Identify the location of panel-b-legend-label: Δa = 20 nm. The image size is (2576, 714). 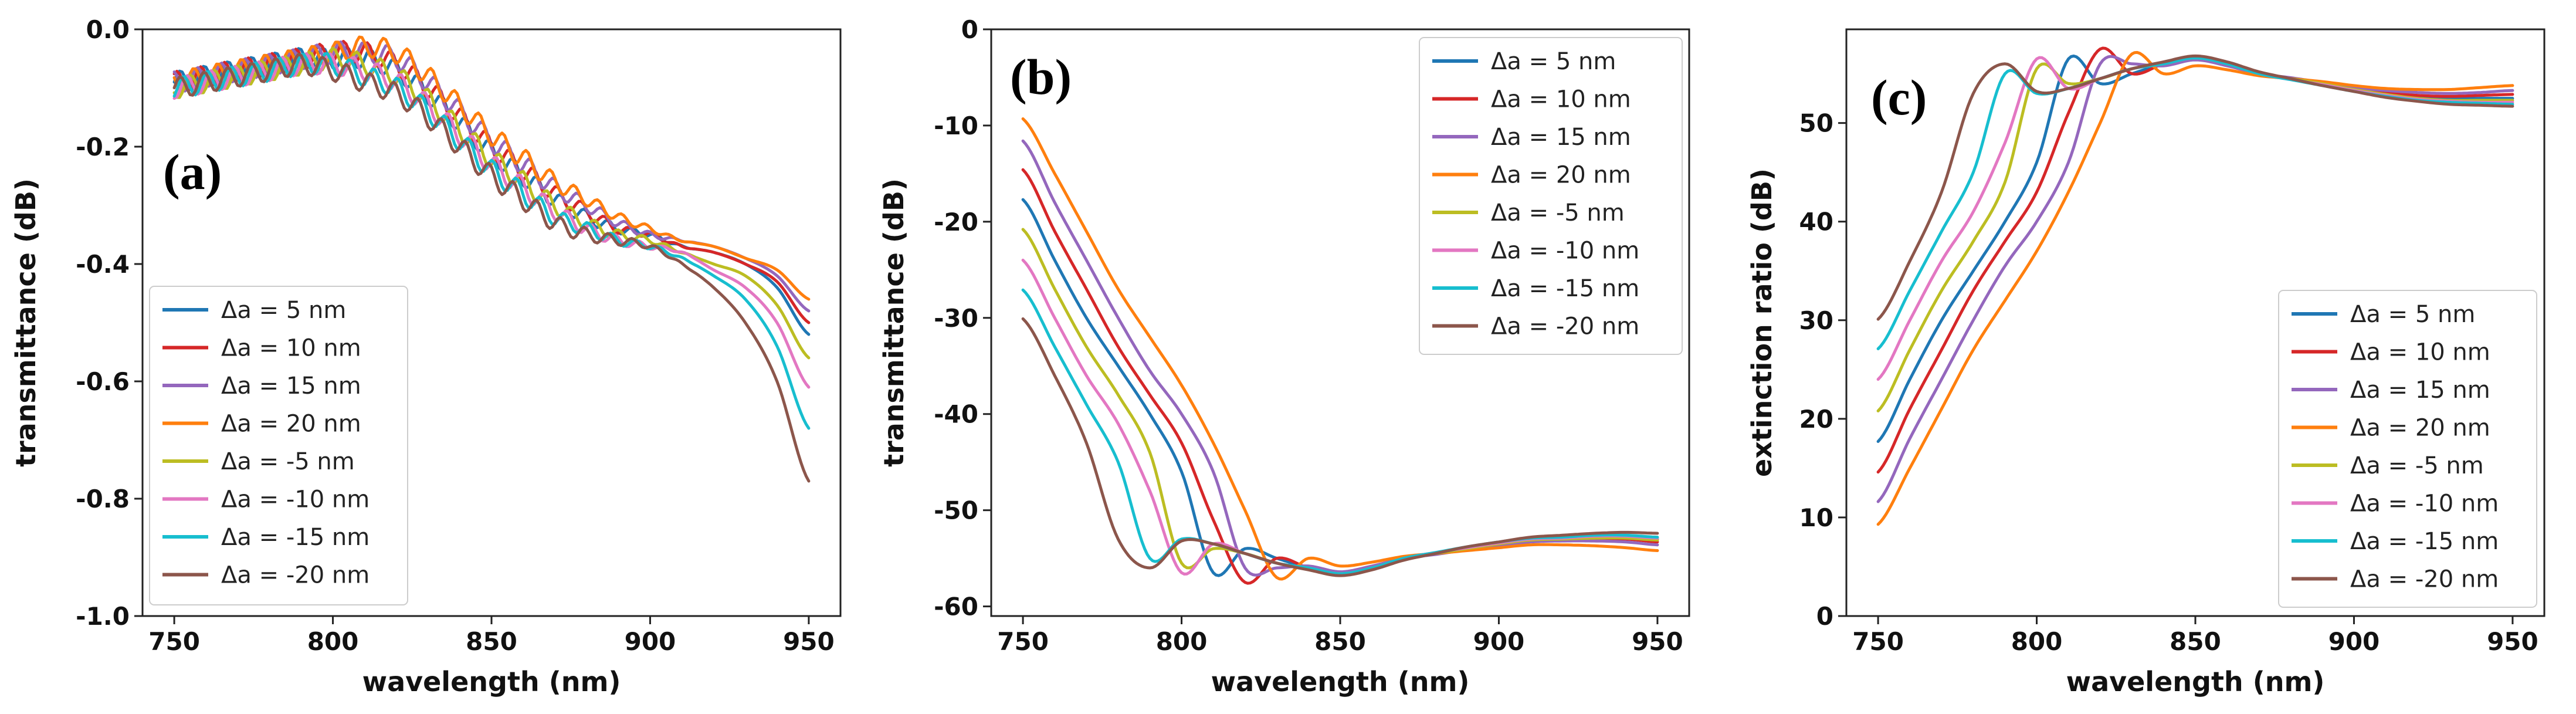
(1561, 175).